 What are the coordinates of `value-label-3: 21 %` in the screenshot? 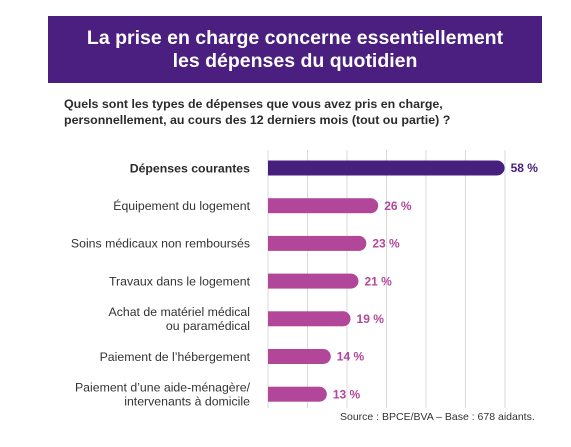 It's located at (378, 281).